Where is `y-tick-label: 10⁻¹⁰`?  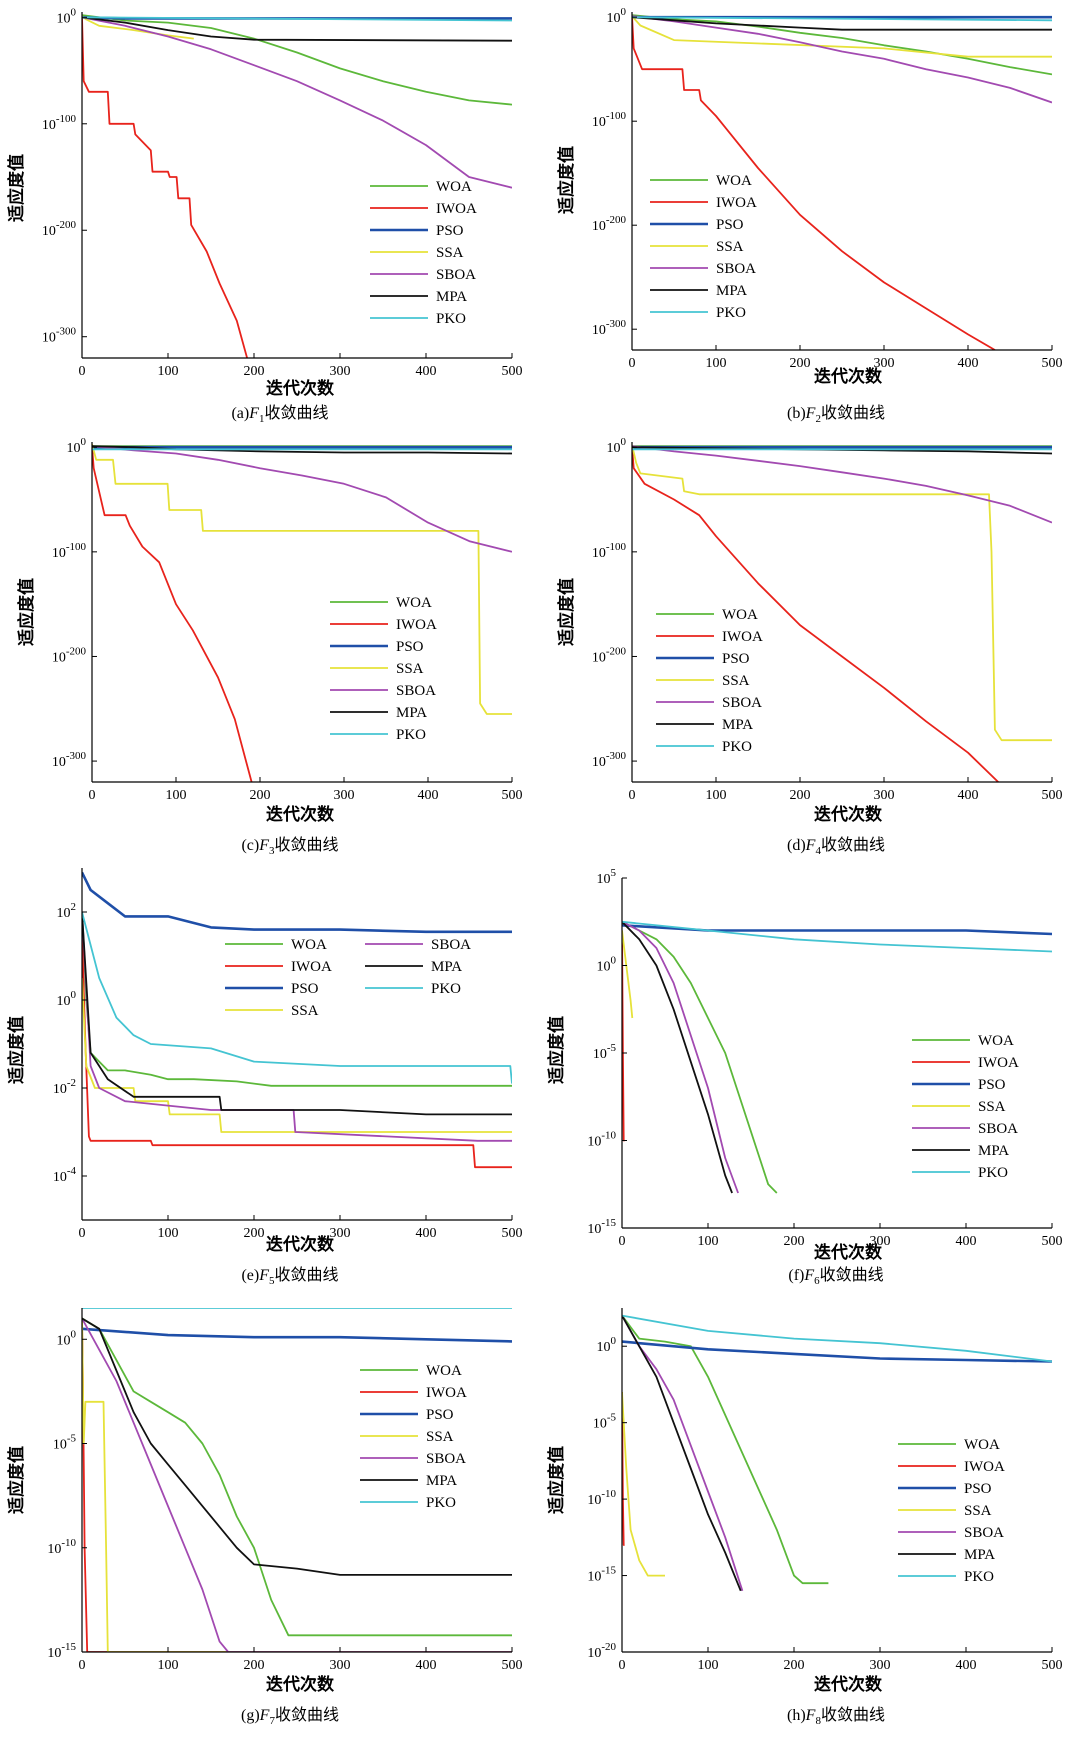 y-tick-label: 10⁻¹⁰ is located at coordinates (601, 1498).